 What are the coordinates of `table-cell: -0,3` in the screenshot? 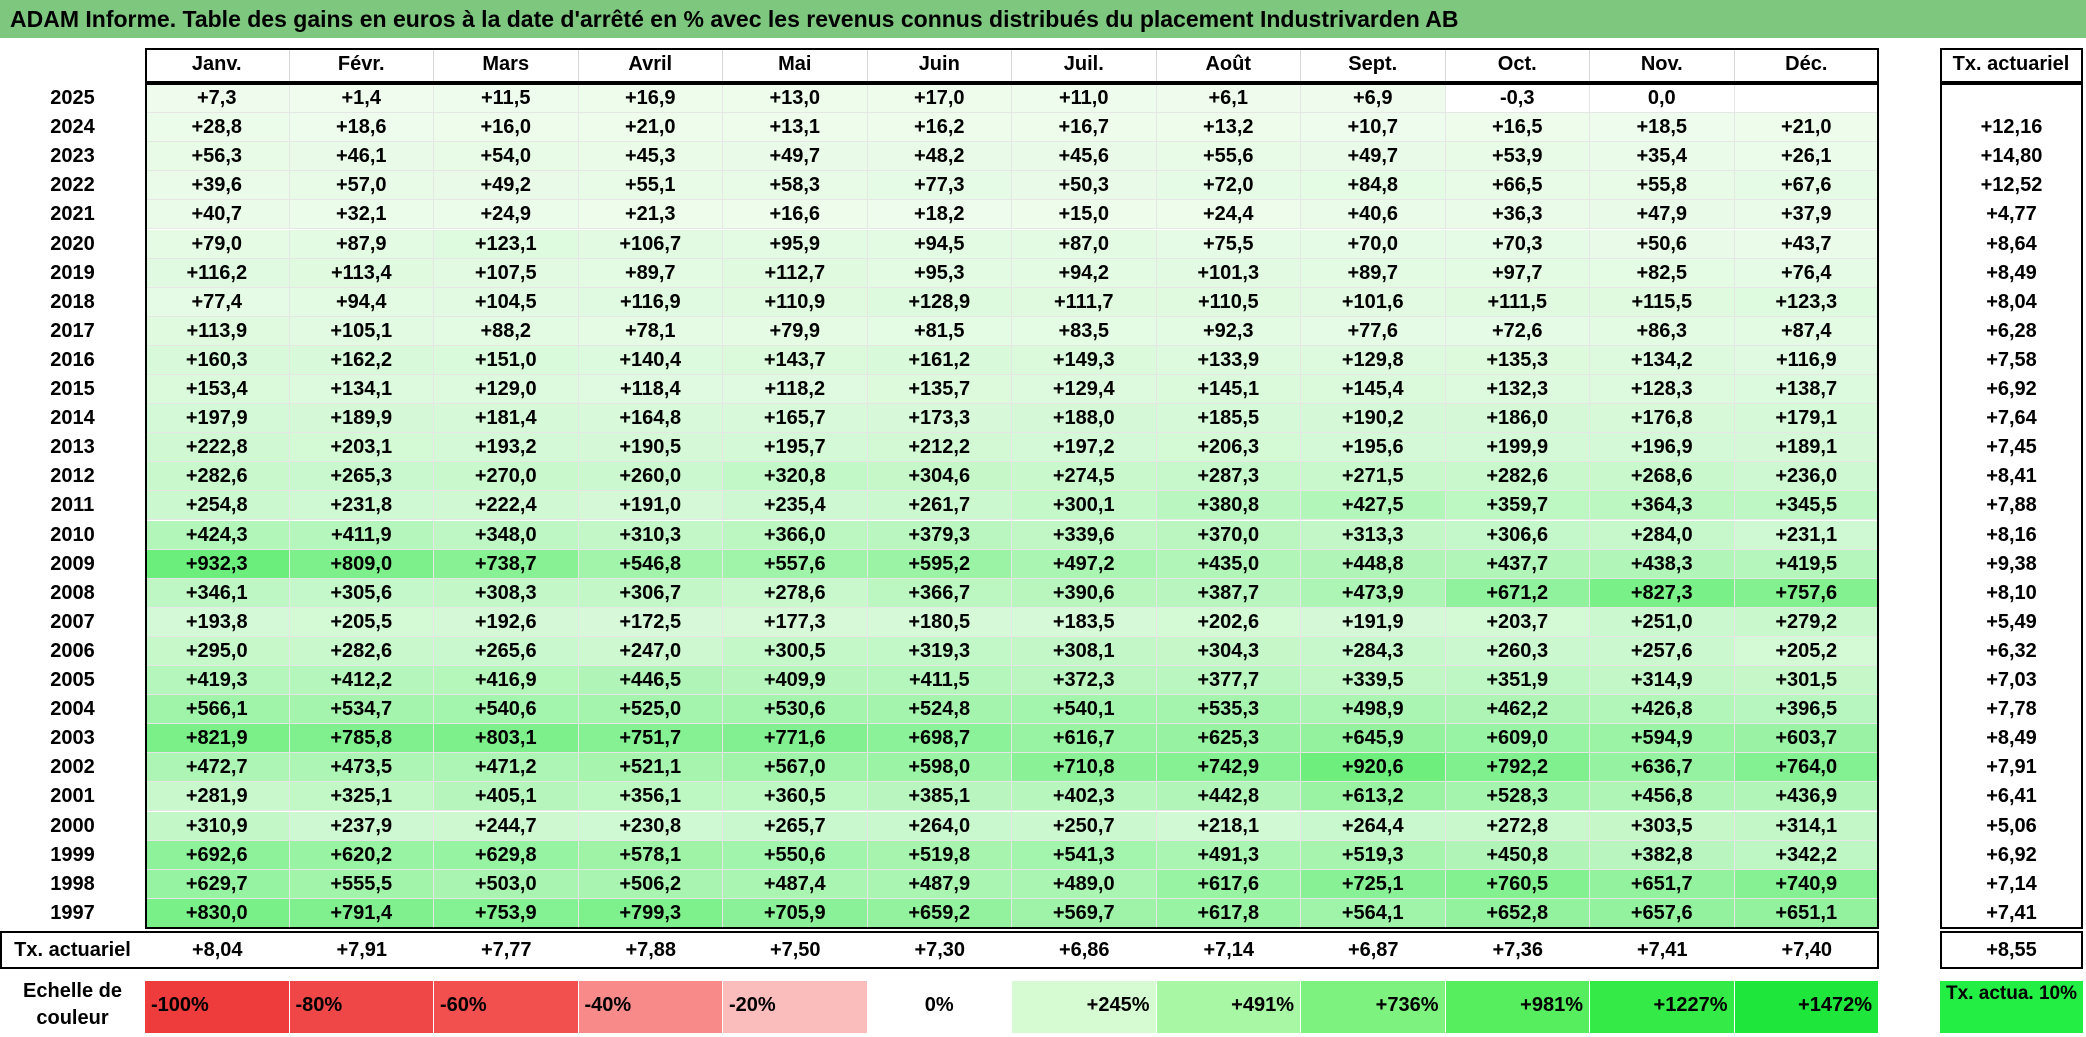 It's located at (1517, 99).